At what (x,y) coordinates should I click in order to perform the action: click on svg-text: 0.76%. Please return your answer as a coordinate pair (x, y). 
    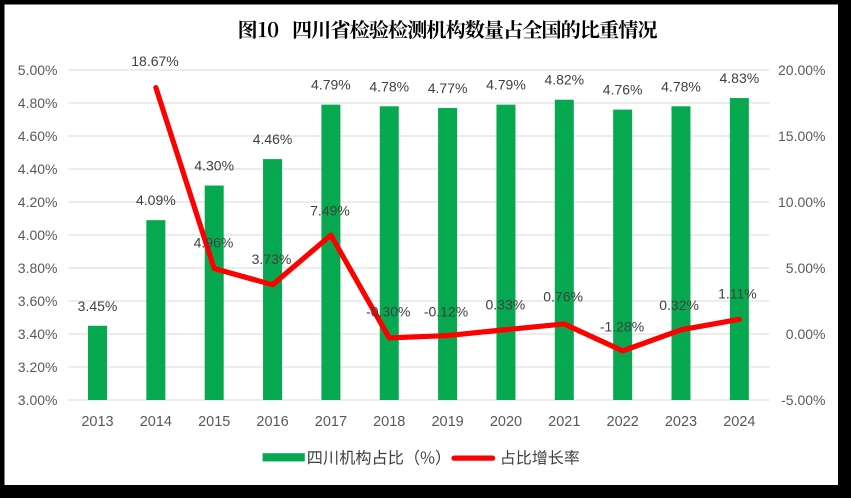
    Looking at the image, I should click on (563, 297).